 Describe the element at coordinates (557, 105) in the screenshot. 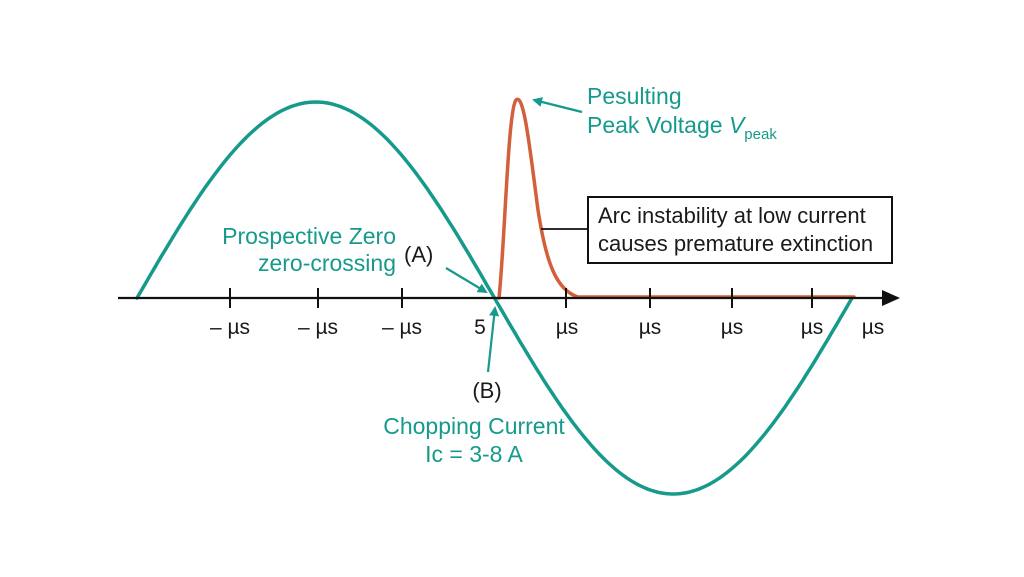

I see `peak-pointer-arrow-icon` at that location.